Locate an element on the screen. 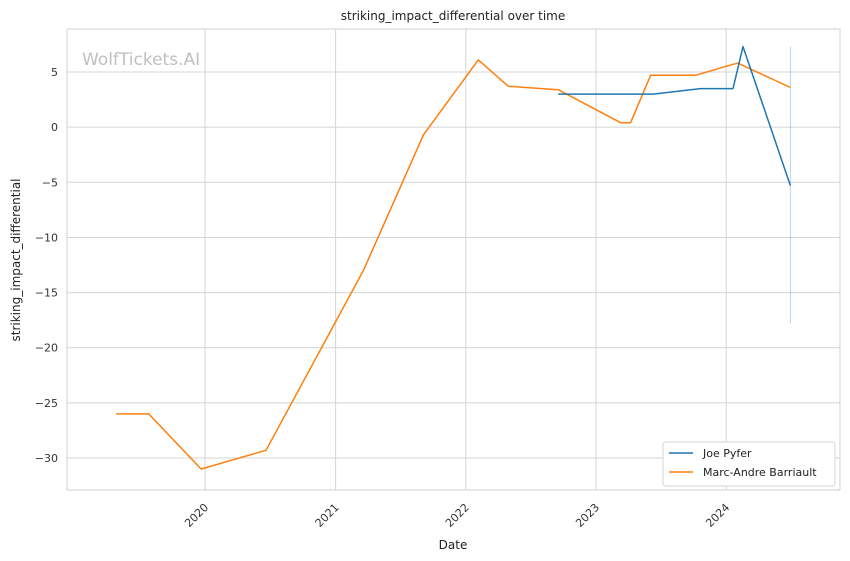 This screenshot has width=850, height=561. y-tick-label: −30 is located at coordinates (46, 458).